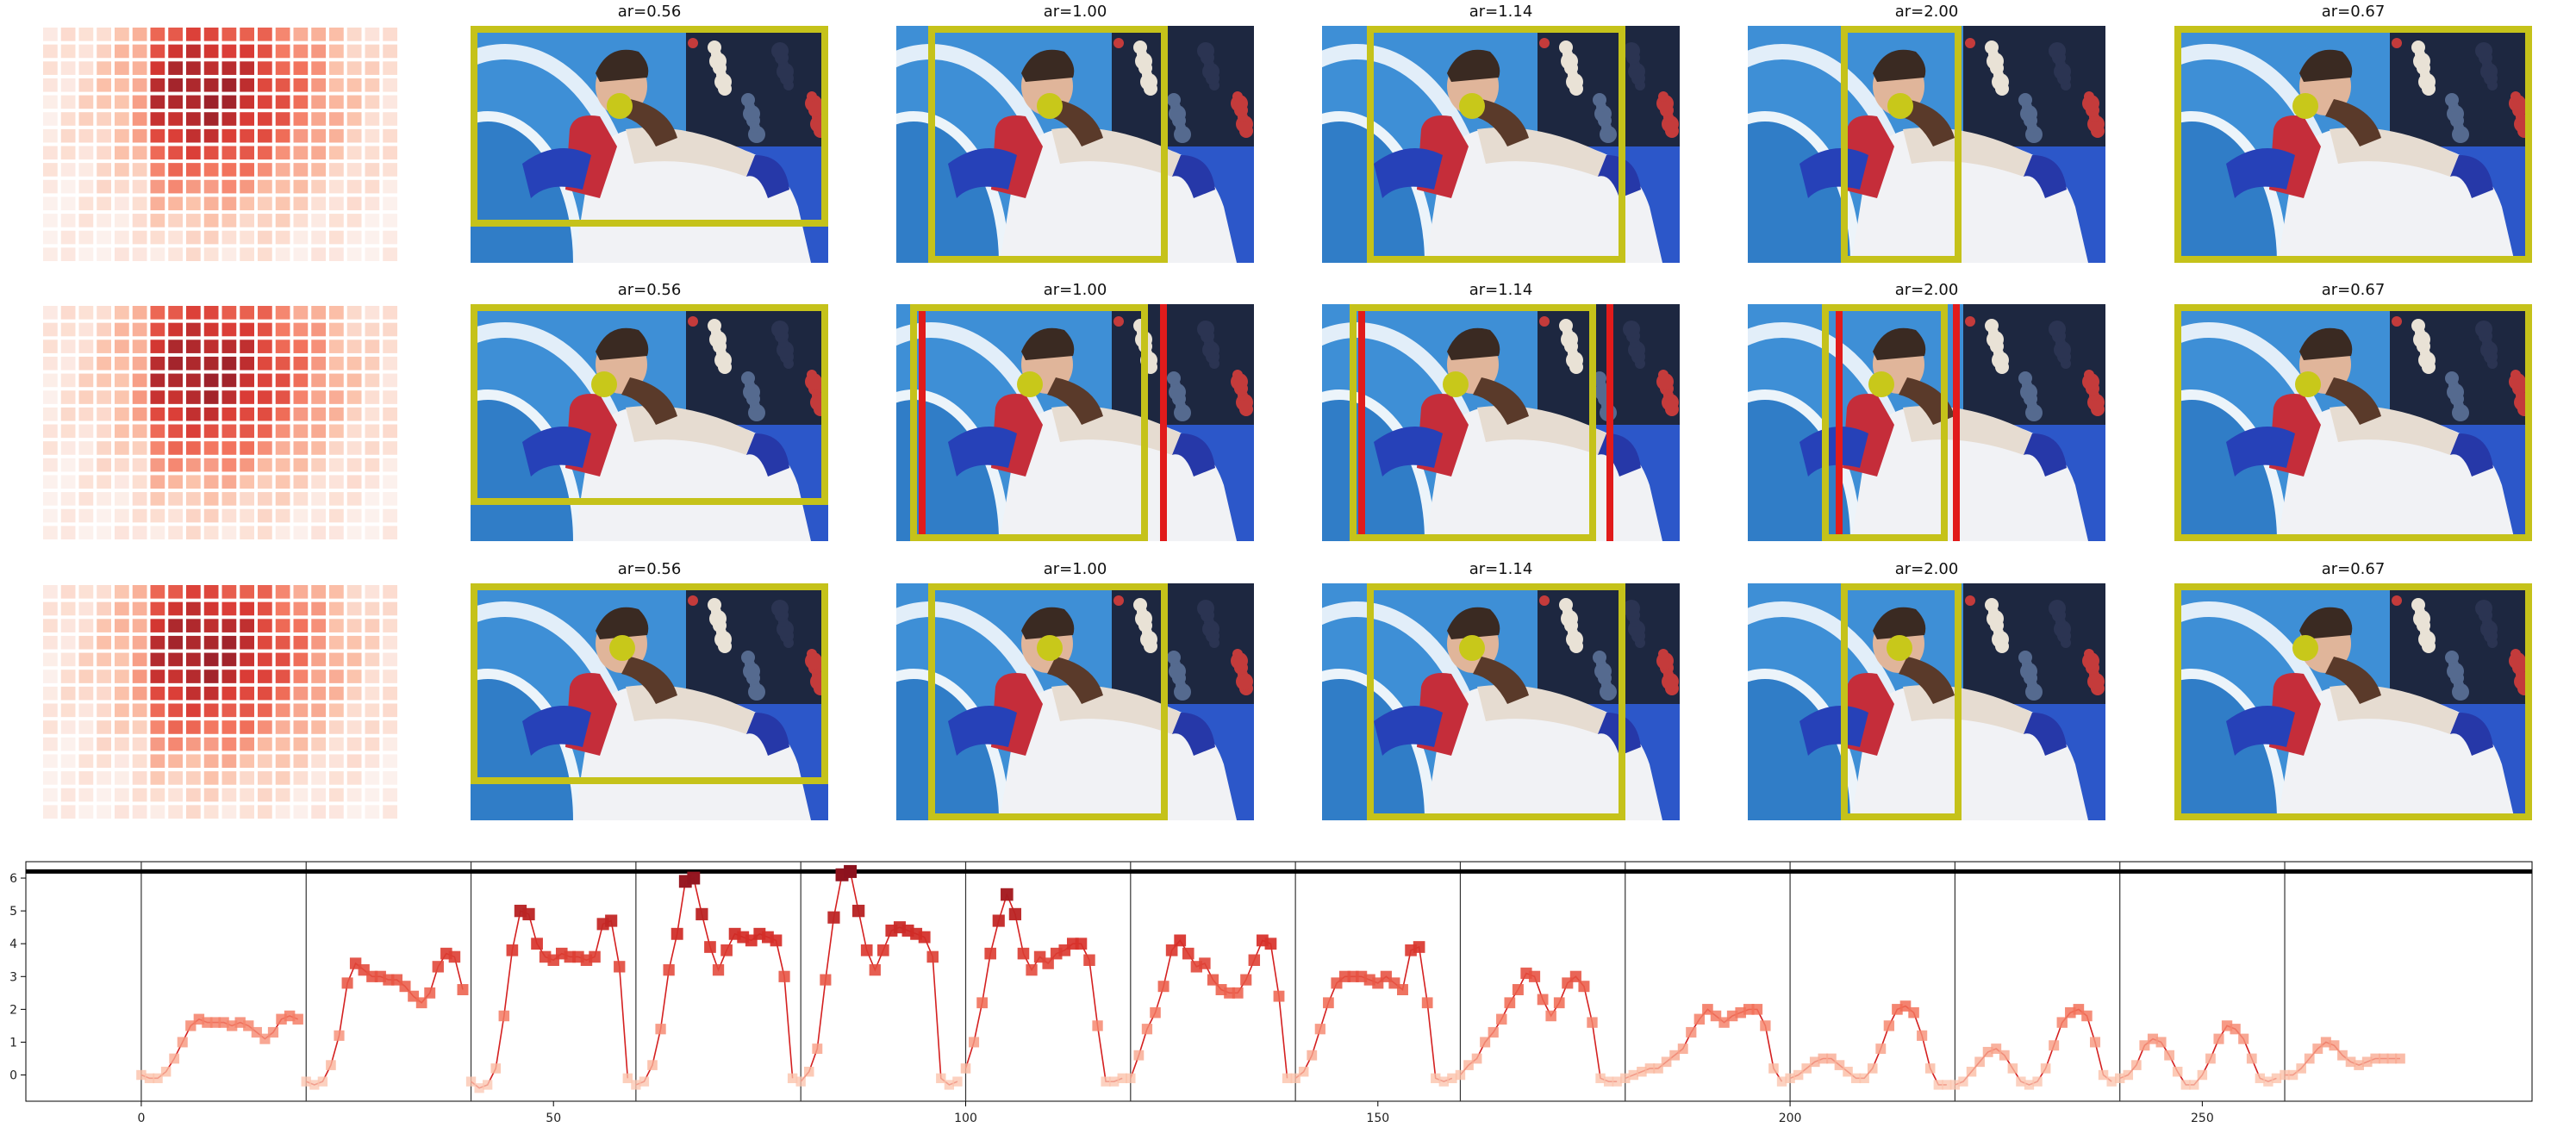 Image resolution: width=2576 pixels, height=1140 pixels. Describe the element at coordinates (1075, 290) in the screenshot. I see `aspect-ratio-label: ar=1.00` at that location.